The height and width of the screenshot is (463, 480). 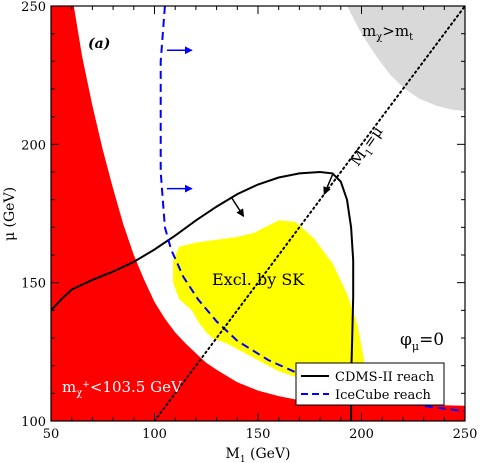 I want to click on arrows, so click(x=250, y=132).